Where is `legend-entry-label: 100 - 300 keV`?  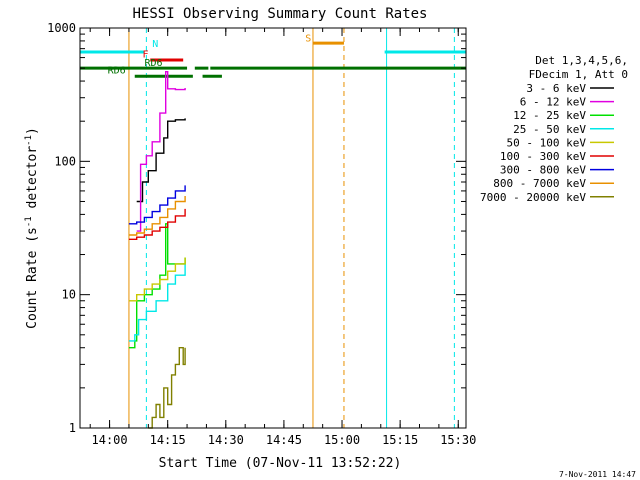
legend-entry-label: 100 - 300 keV is located at coordinates (543, 156).